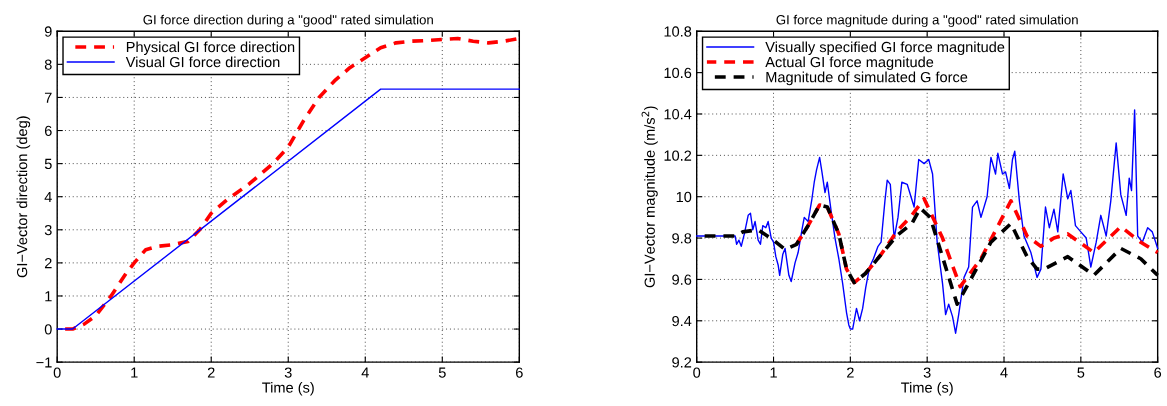 The image size is (1167, 406). Describe the element at coordinates (48, 296) in the screenshot. I see `y-tick-label: 1` at that location.